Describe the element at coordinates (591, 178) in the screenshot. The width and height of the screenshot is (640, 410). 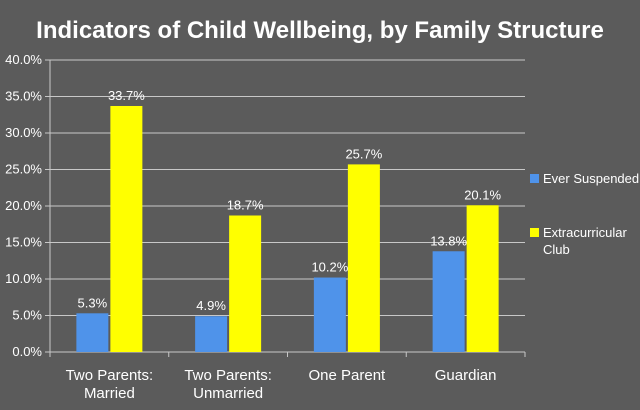
I see `legend-label: Ever Suspended` at that location.